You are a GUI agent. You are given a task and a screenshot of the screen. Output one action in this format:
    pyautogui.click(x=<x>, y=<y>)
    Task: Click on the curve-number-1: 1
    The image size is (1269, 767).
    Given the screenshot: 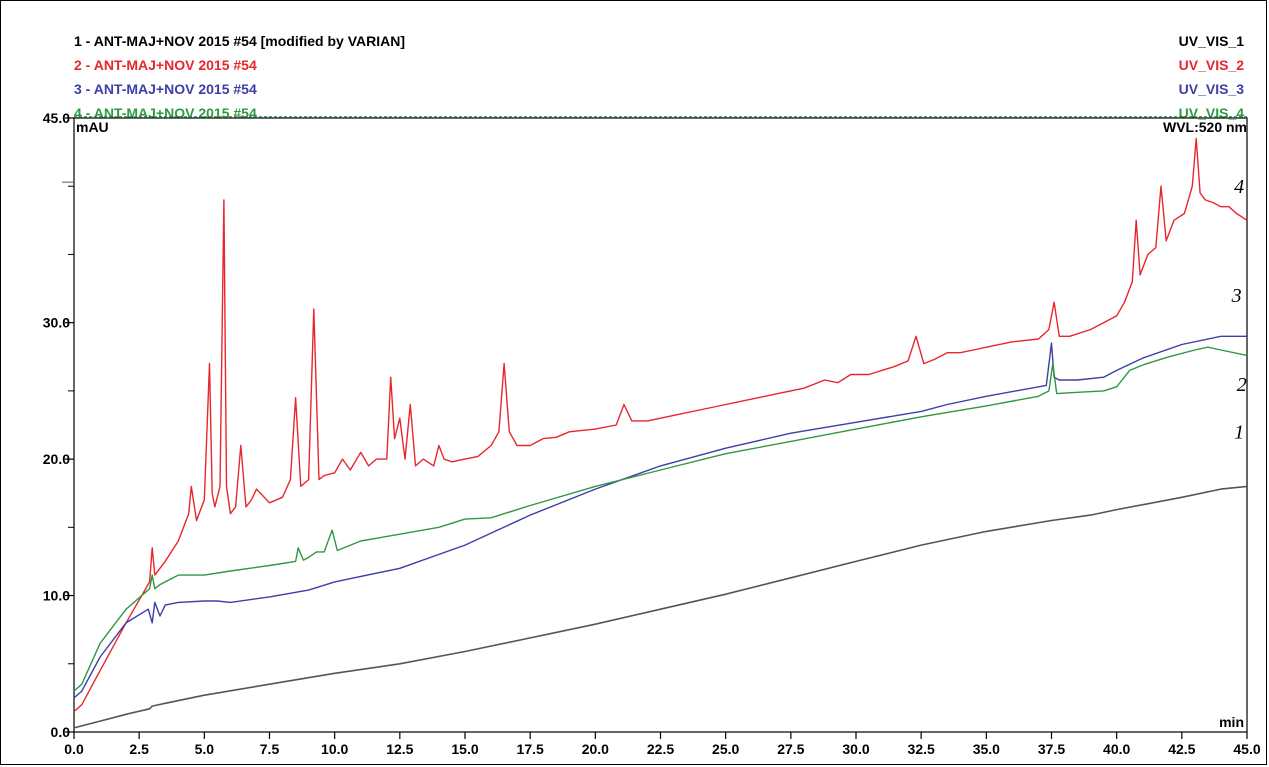 What is the action you would take?
    pyautogui.click(x=1239, y=433)
    